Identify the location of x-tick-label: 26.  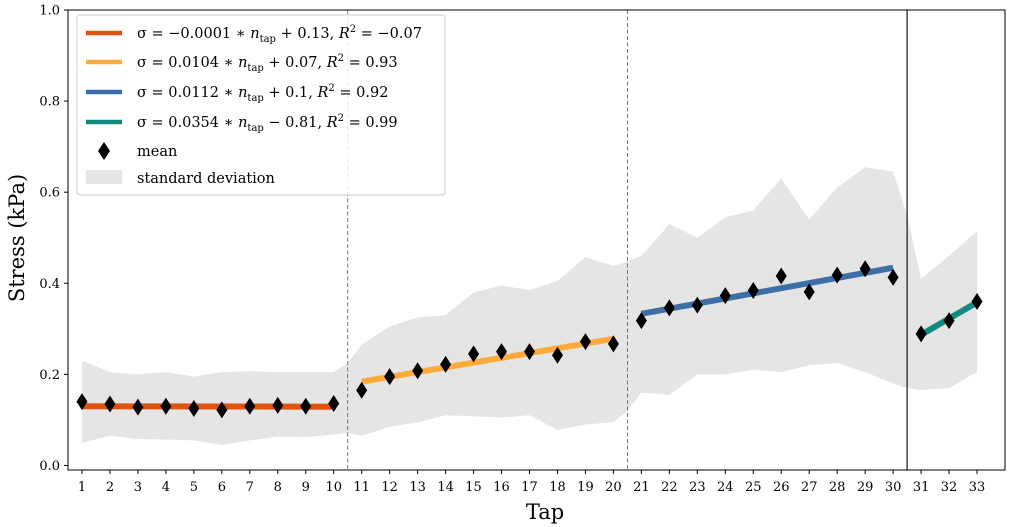
(781, 487).